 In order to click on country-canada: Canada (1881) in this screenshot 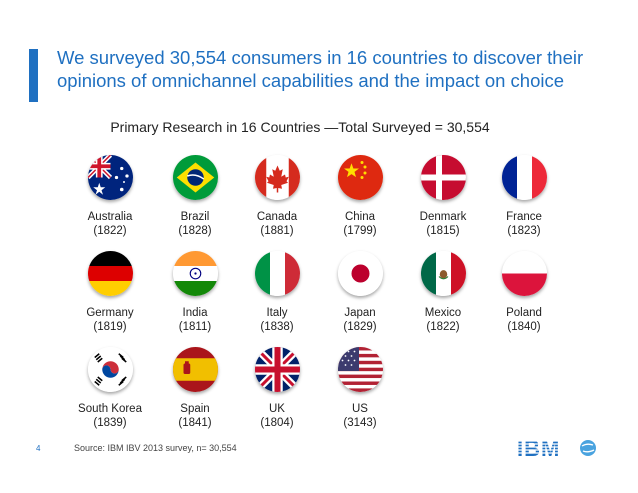, I will do `click(277, 196)`.